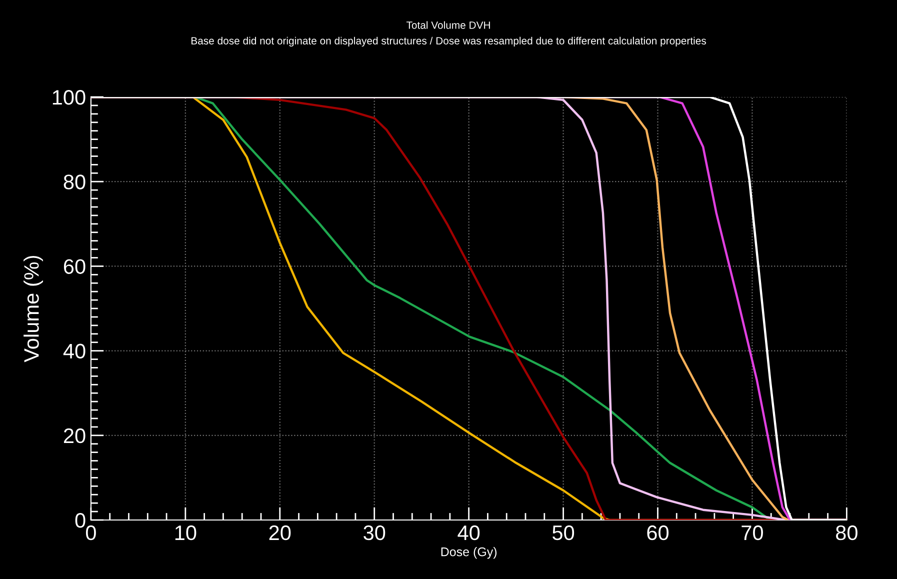  What do you see at coordinates (469, 553) in the screenshot?
I see `x-axis-title: Dose (Gy)` at bounding box center [469, 553].